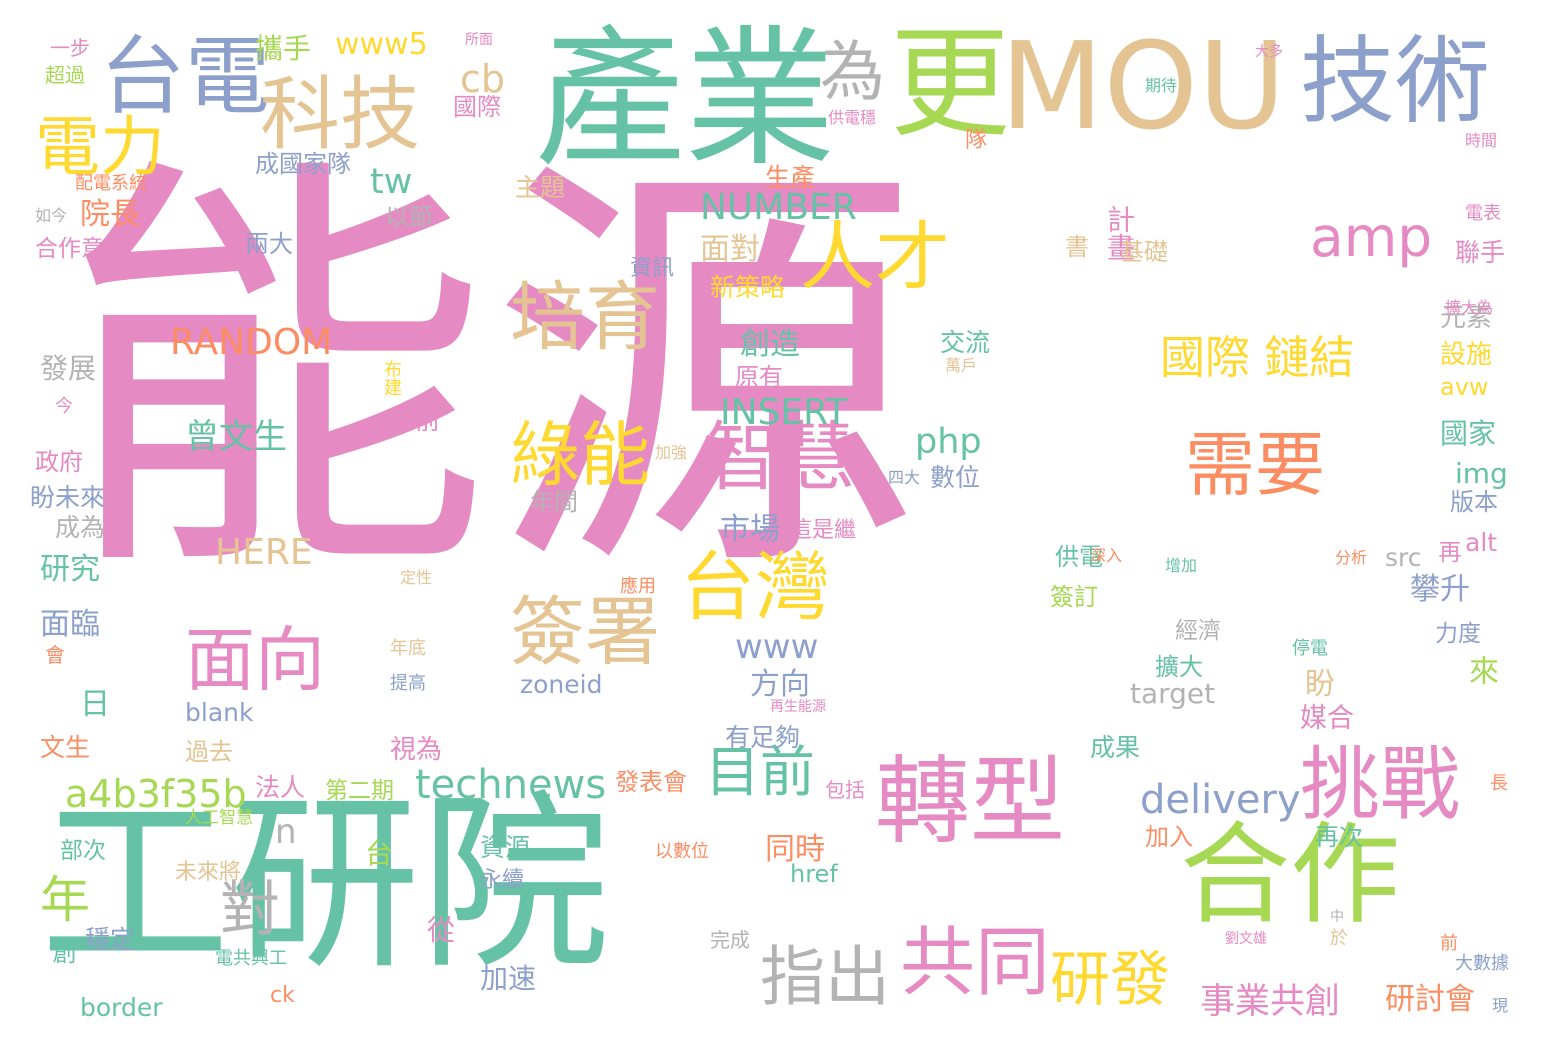 This screenshot has height=1052, width=1548. What do you see at coordinates (95, 704) in the screenshot?
I see `word-item-72: 日` at bounding box center [95, 704].